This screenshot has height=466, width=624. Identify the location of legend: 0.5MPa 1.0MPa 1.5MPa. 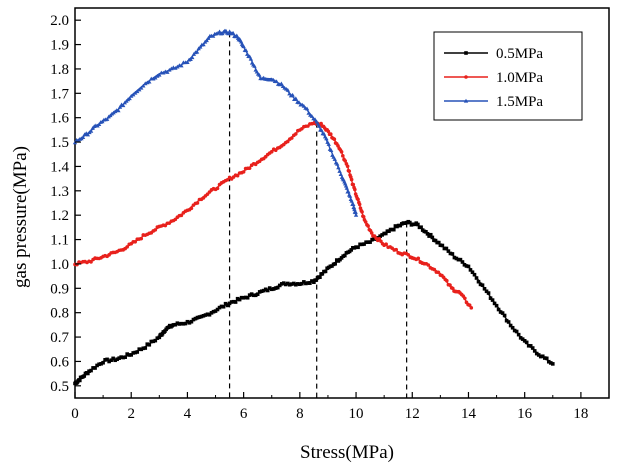
(508, 76).